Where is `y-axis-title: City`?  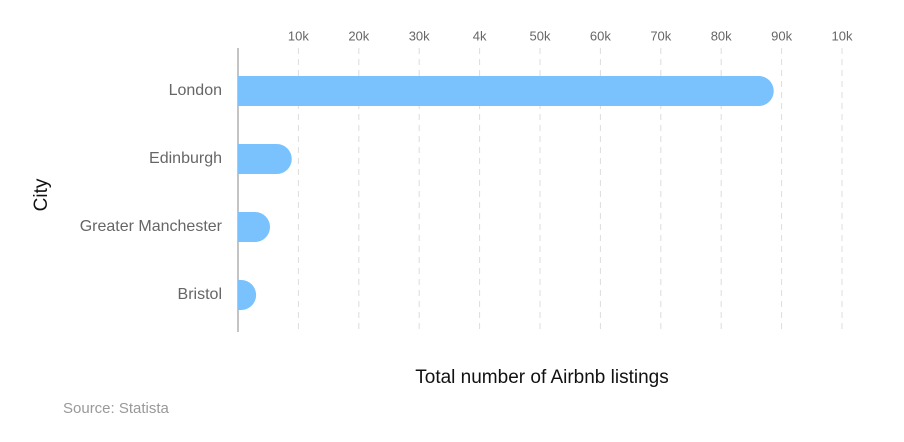 y-axis-title: City is located at coordinates (41, 194).